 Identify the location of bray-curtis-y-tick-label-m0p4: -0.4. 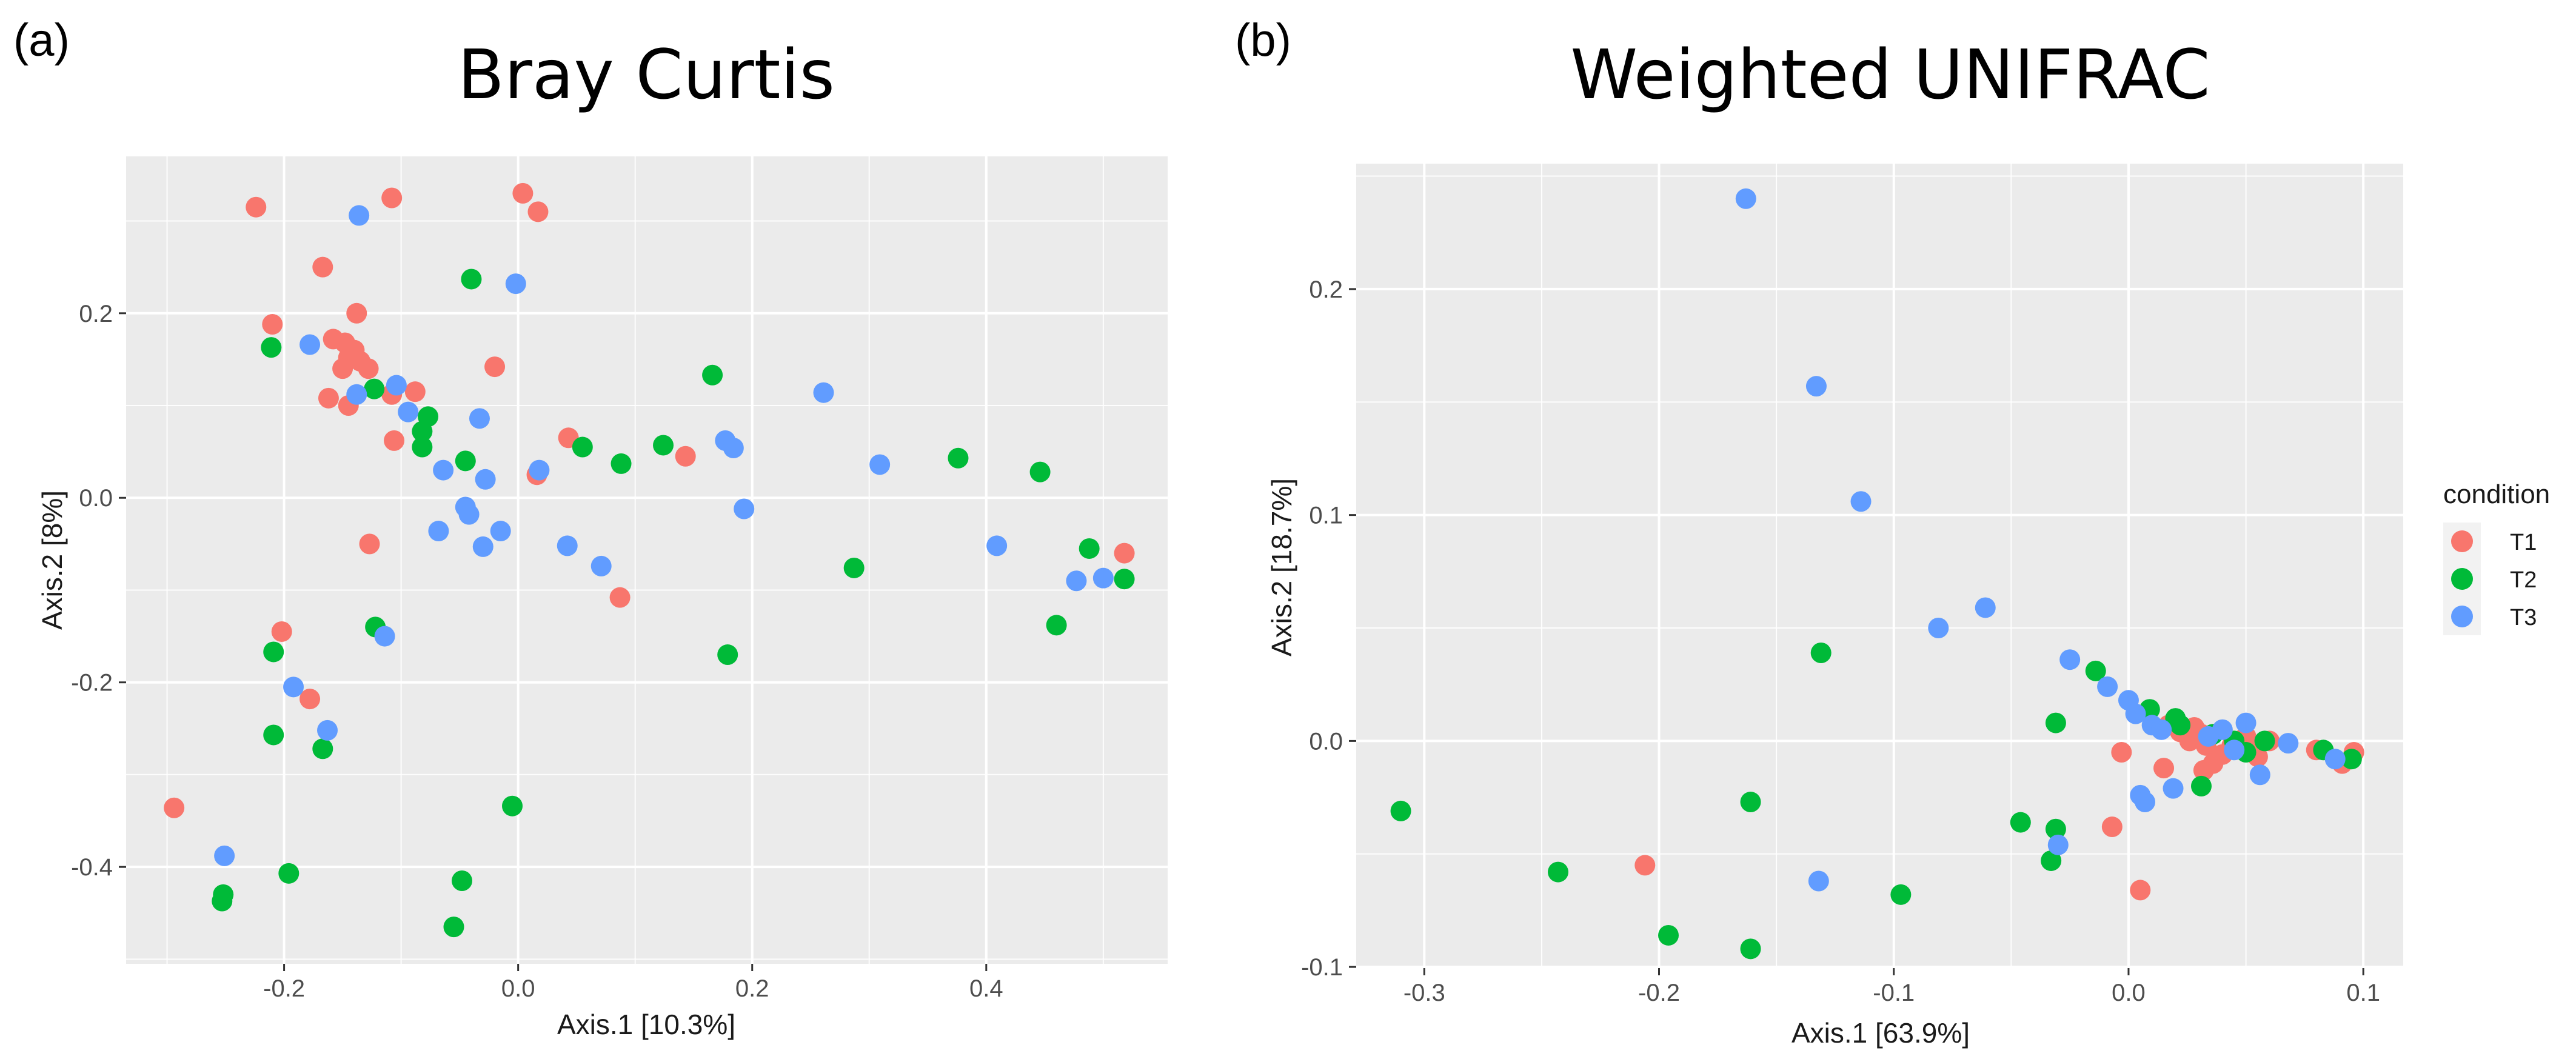
(92, 867).